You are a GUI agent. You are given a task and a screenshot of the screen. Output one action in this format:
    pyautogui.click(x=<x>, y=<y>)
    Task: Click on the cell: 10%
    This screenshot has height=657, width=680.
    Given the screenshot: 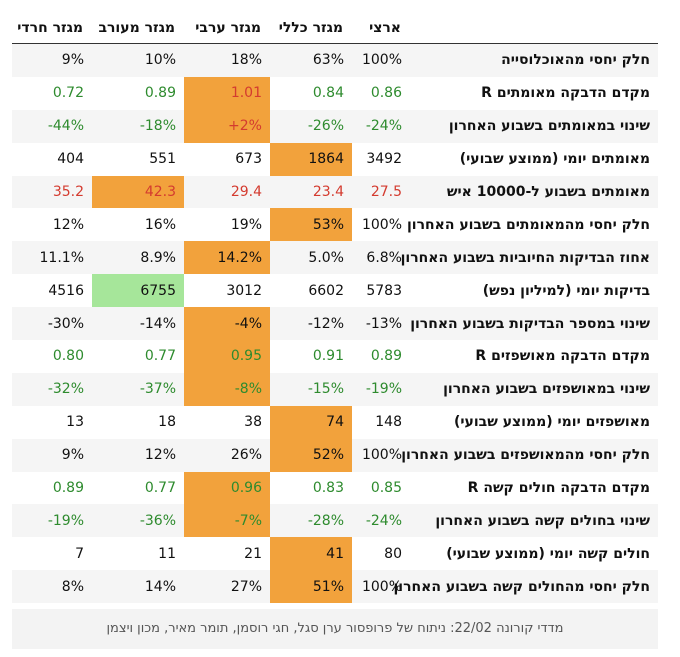 What is the action you would take?
    pyautogui.click(x=138, y=60)
    